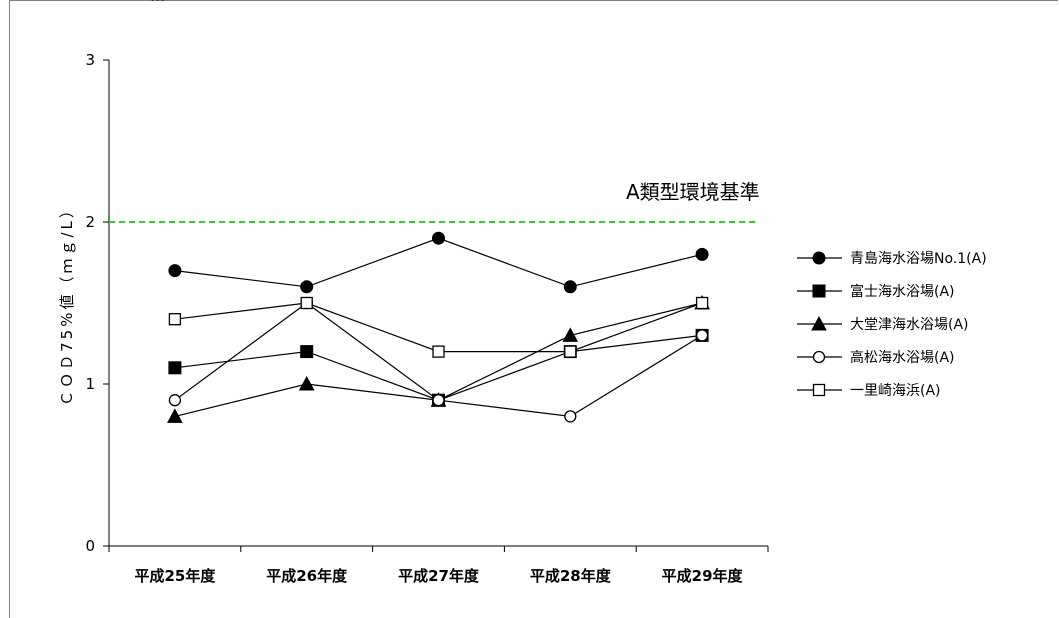  What do you see at coordinates (918, 259) in the screenshot?
I see `legend-label-1: 青島海水浴場No.1(A)` at bounding box center [918, 259].